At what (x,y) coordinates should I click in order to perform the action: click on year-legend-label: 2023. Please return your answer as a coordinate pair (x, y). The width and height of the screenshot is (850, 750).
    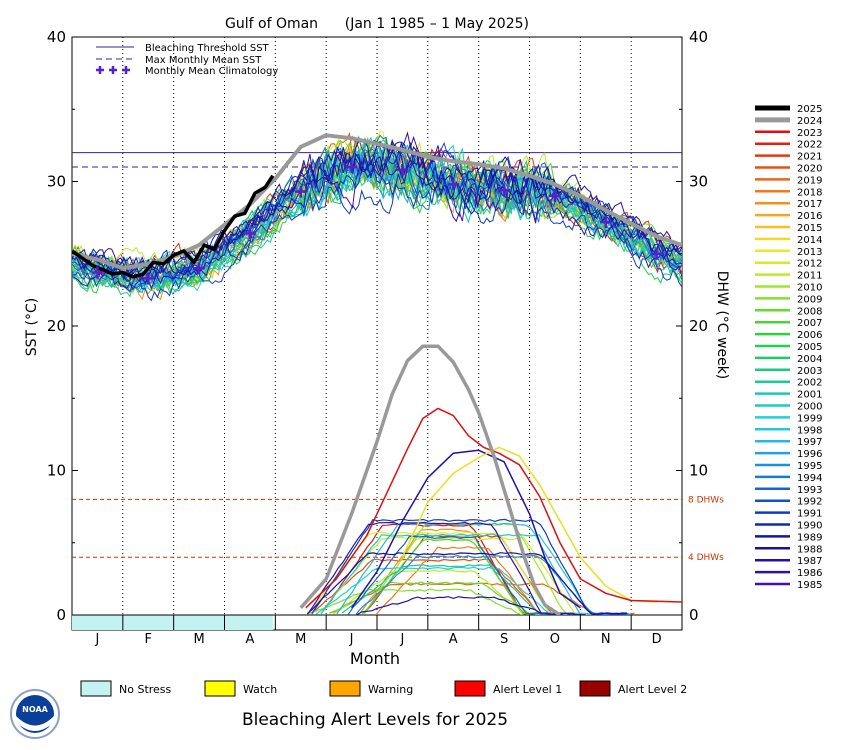
    Looking at the image, I should click on (809, 133).